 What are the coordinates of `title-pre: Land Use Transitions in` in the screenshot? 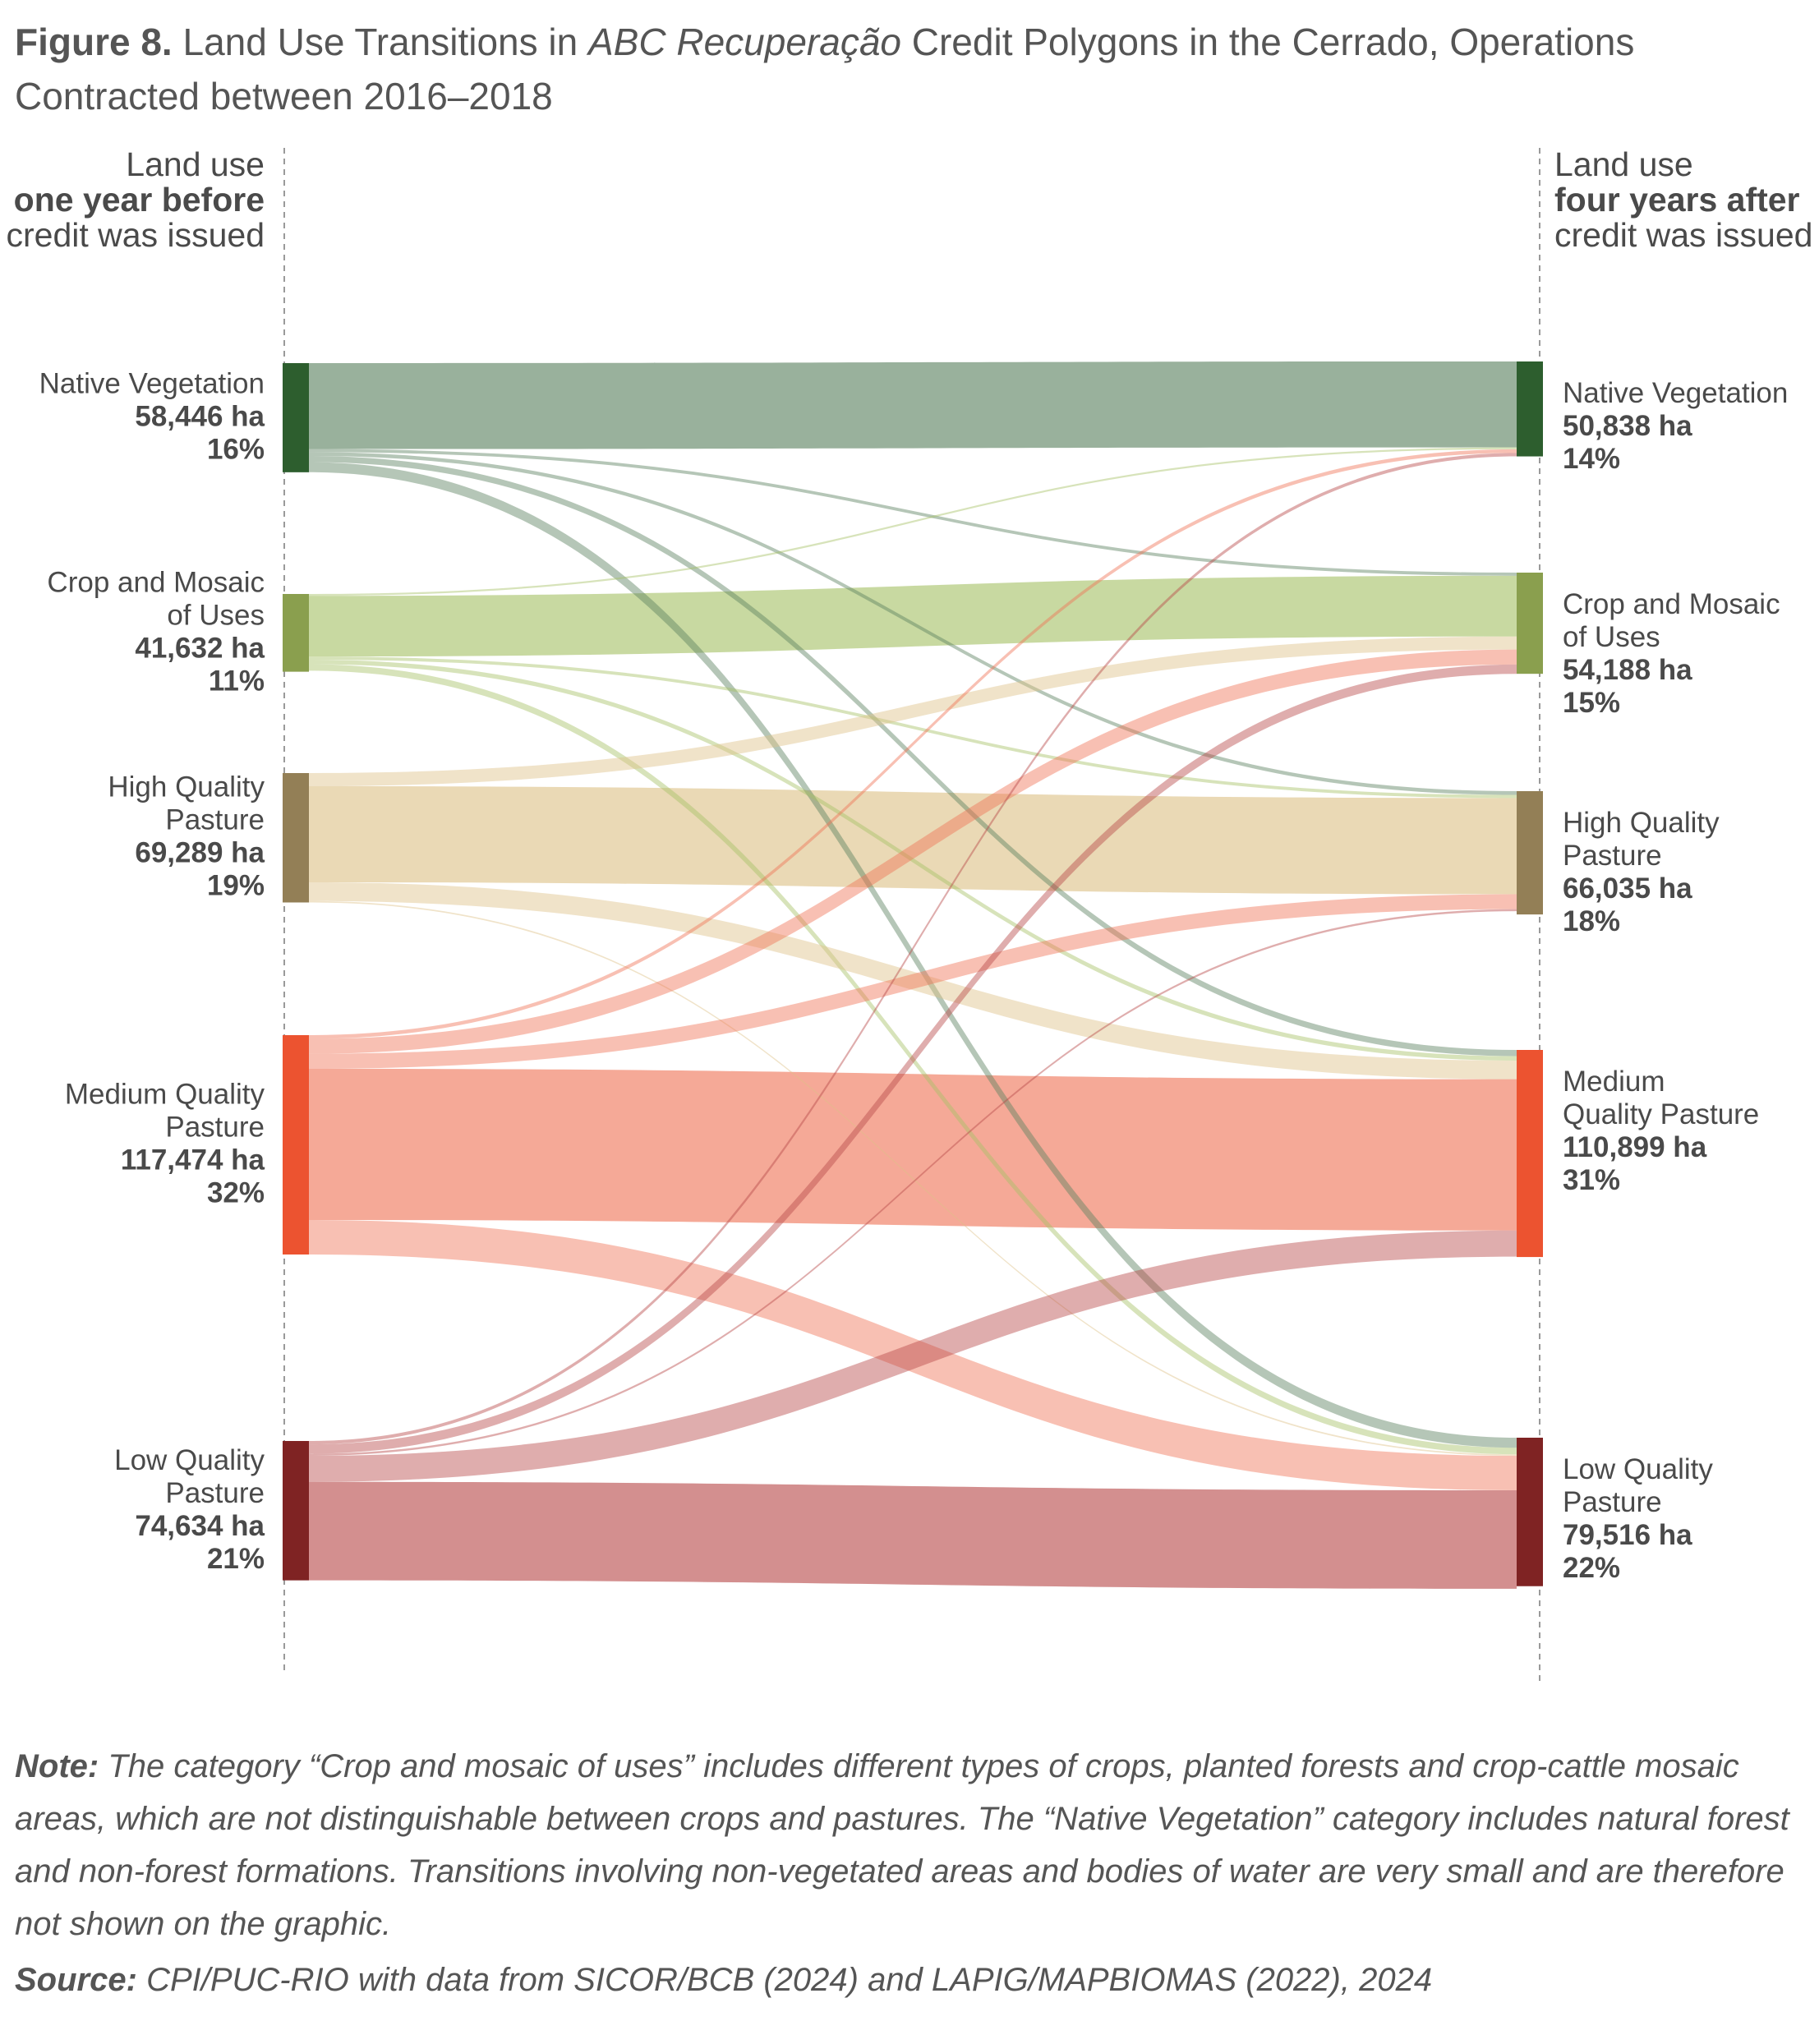 It's located at (385, 42).